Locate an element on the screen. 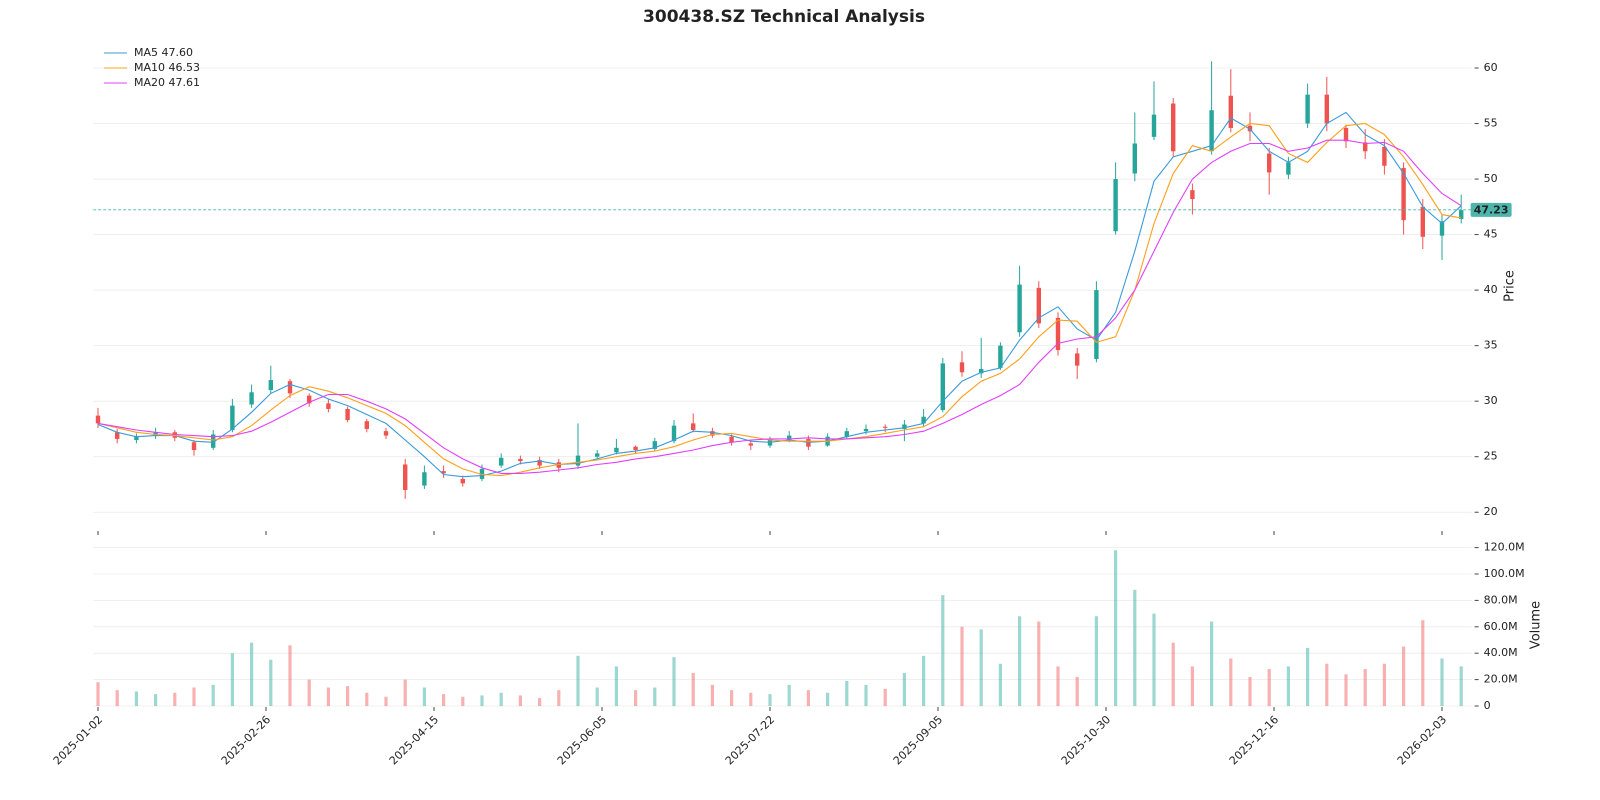 This screenshot has width=1600, height=800. y-tick-label: 60 is located at coordinates (1491, 67).